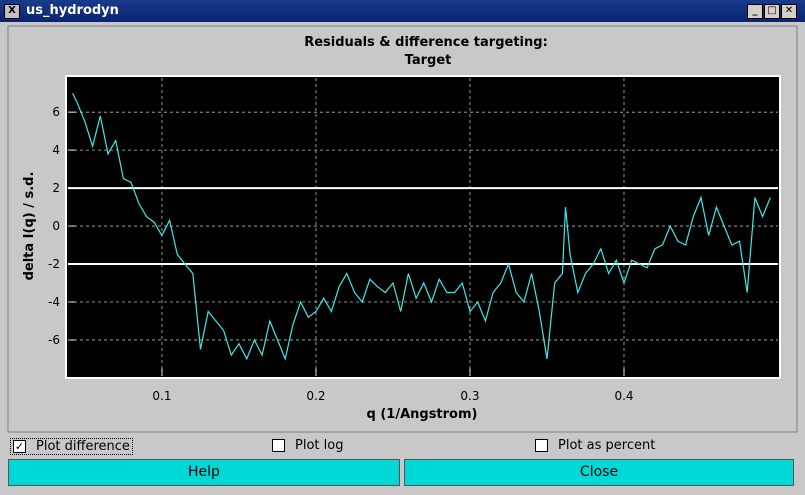 The image size is (805, 495). What do you see at coordinates (469, 396) in the screenshot?
I see `x-tick-label: 0.3` at bounding box center [469, 396].